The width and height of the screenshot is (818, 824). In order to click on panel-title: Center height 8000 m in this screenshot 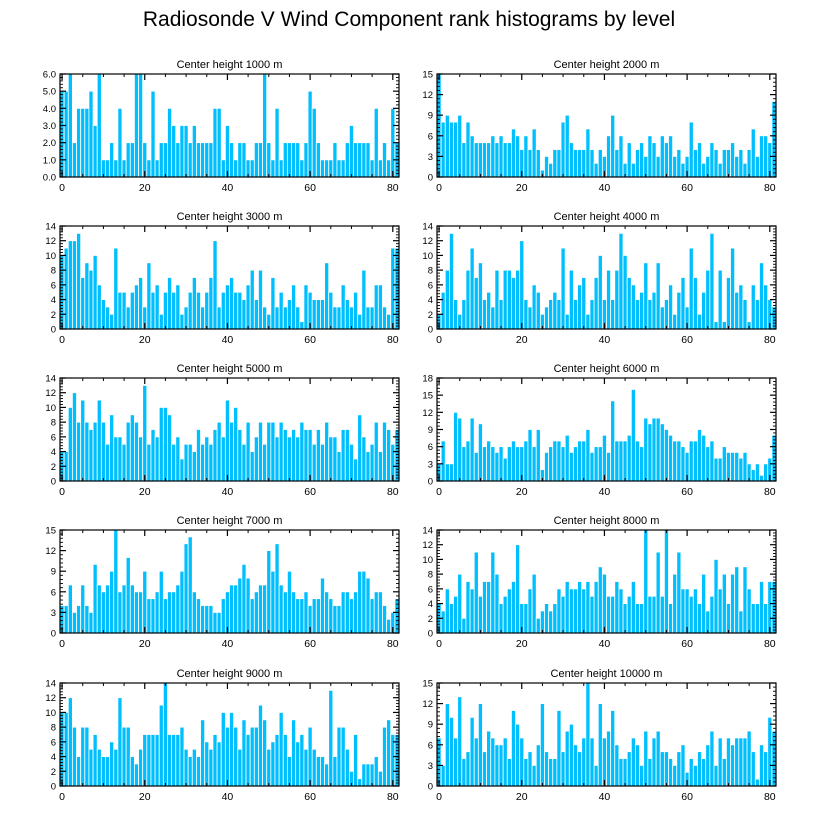, I will do `click(607, 521)`.